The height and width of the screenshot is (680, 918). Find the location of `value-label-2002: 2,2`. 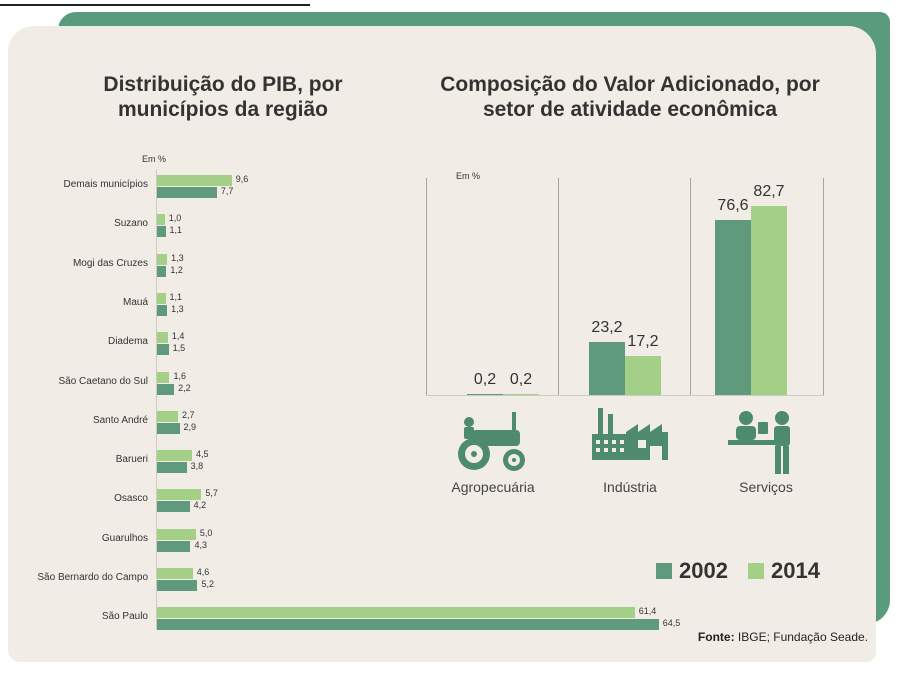

value-label-2002: 2,2 is located at coordinates (184, 387).